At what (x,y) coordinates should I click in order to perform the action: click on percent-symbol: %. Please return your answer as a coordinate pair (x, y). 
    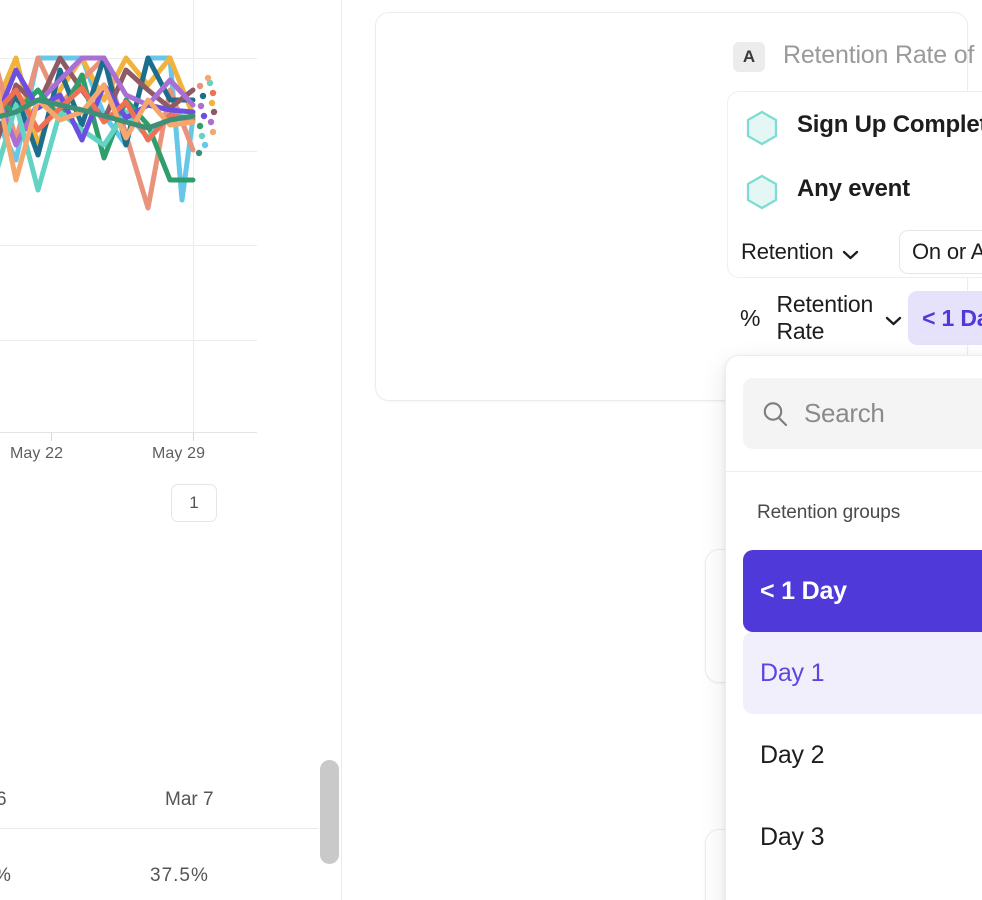
    Looking at the image, I should click on (750, 317).